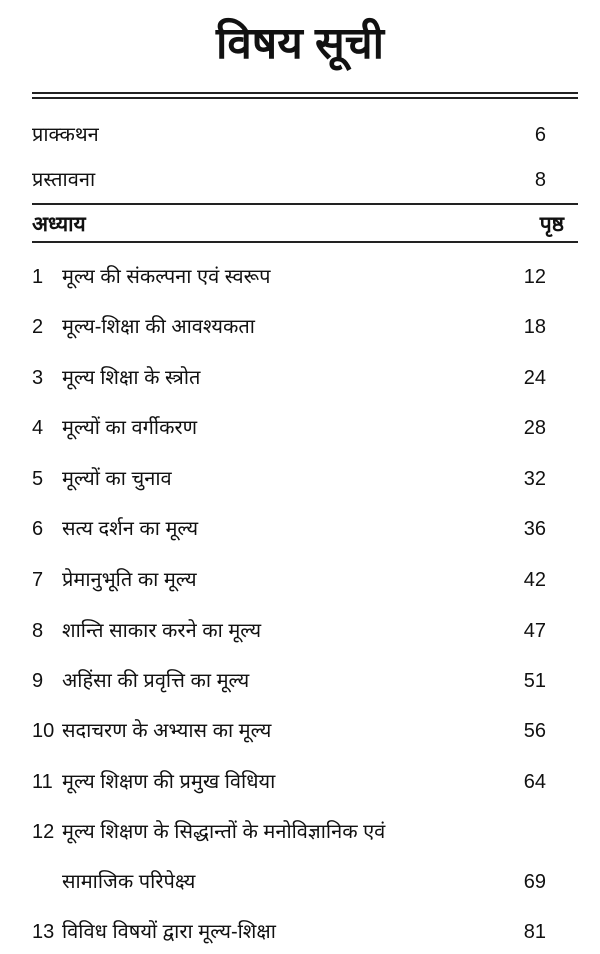 Image resolution: width=600 pixels, height=954 pixels. What do you see at coordinates (534, 882) in the screenshot?
I see `chapter-page: 69` at bounding box center [534, 882].